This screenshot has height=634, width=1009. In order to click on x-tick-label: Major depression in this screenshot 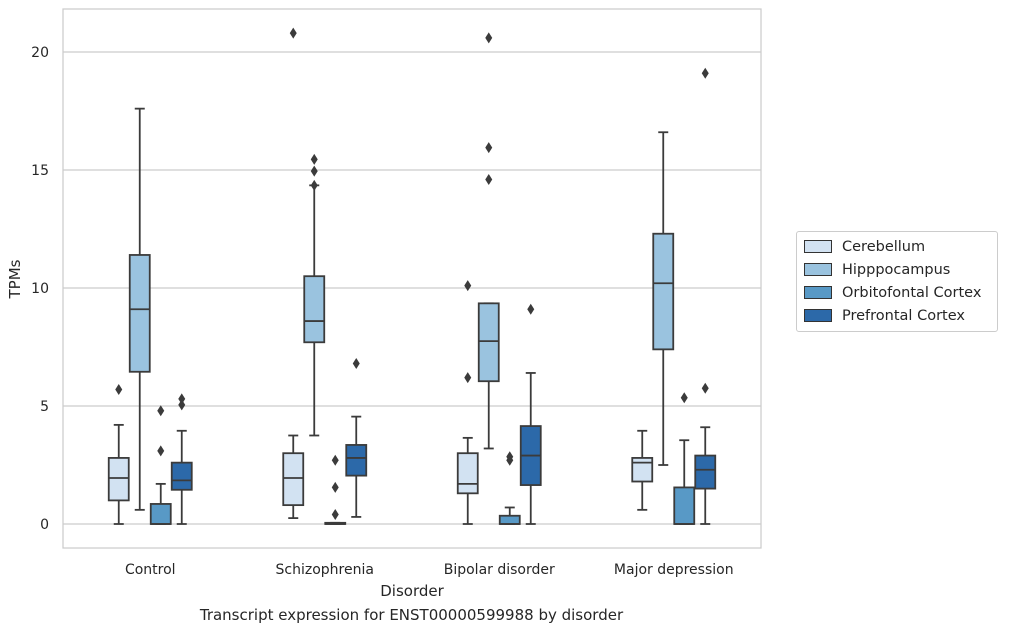, I will do `click(674, 570)`.